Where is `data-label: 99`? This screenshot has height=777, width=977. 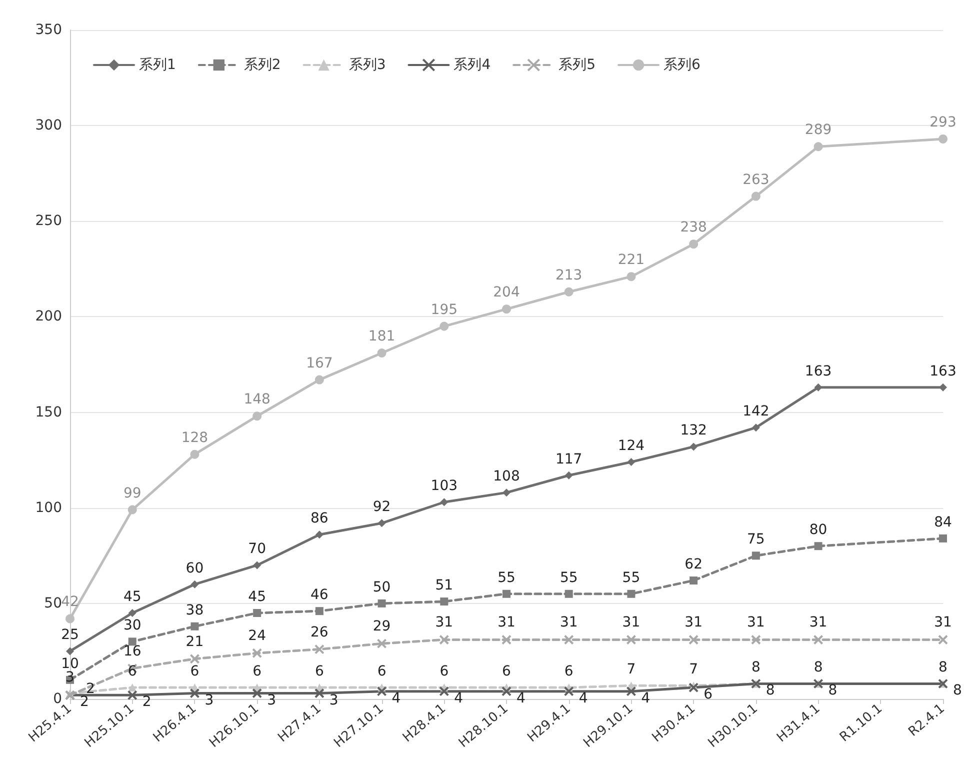
data-label: 99 is located at coordinates (132, 493).